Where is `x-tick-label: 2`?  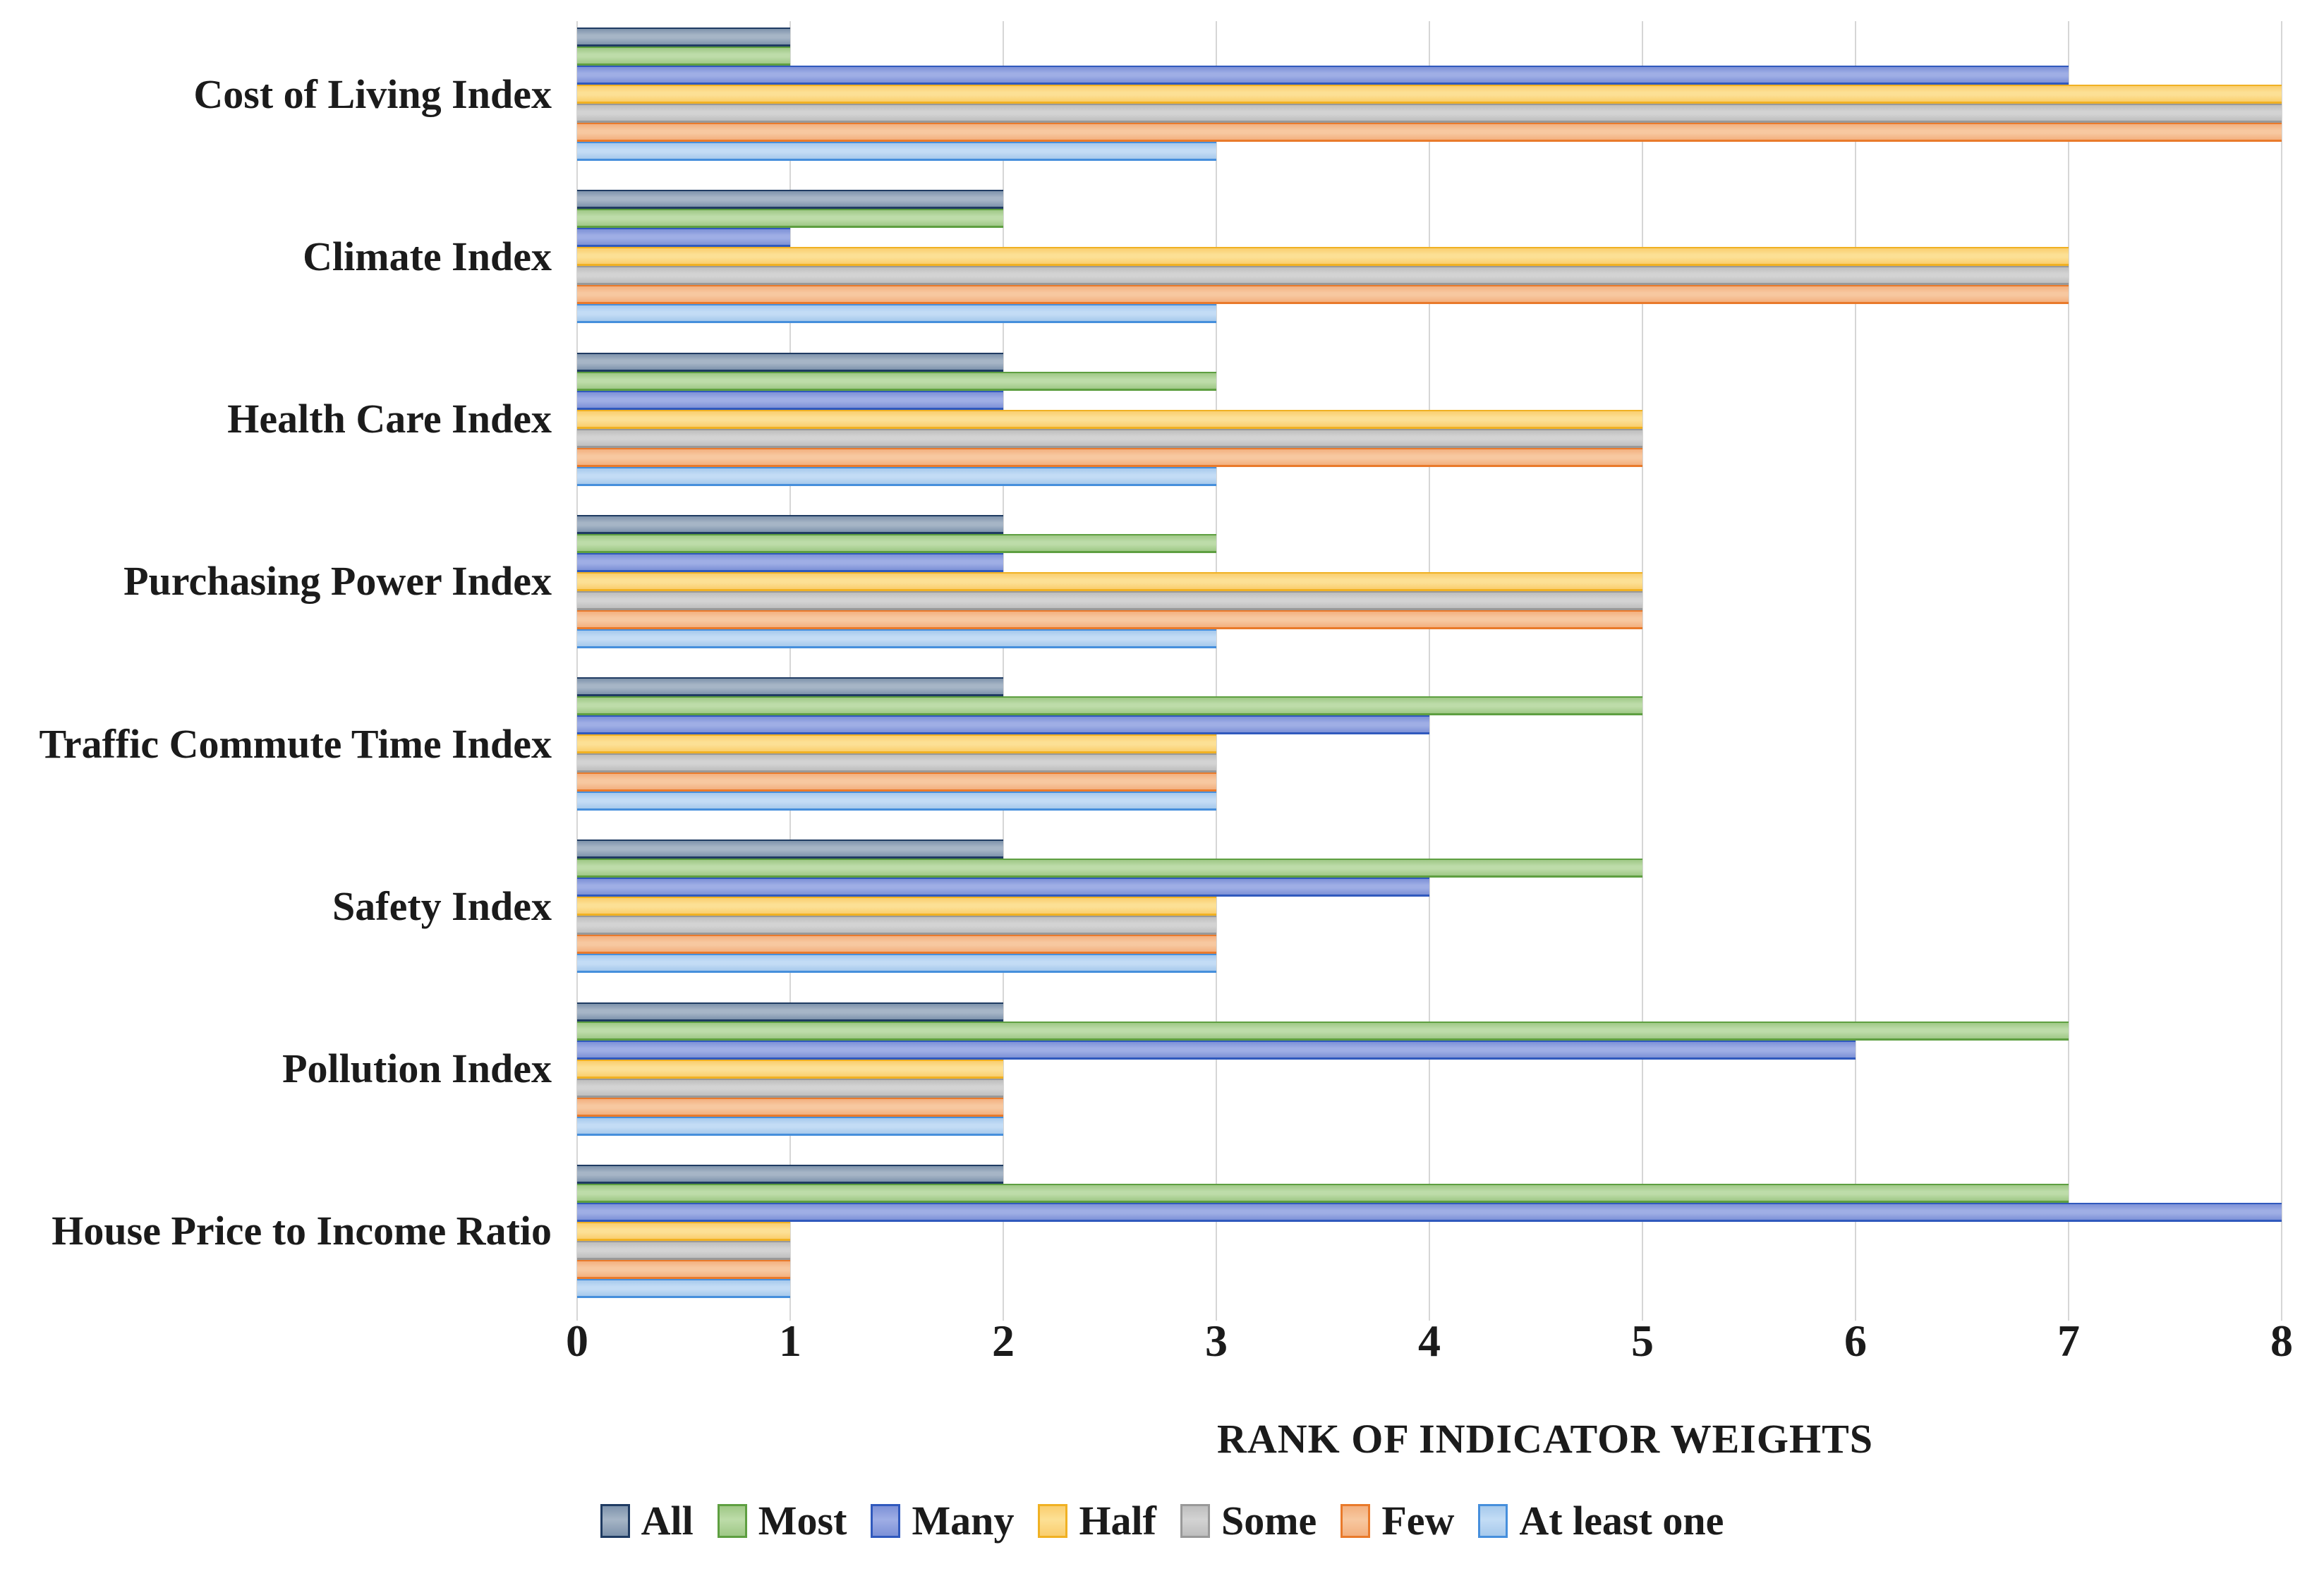
x-tick-label: 2 is located at coordinates (1003, 1341).